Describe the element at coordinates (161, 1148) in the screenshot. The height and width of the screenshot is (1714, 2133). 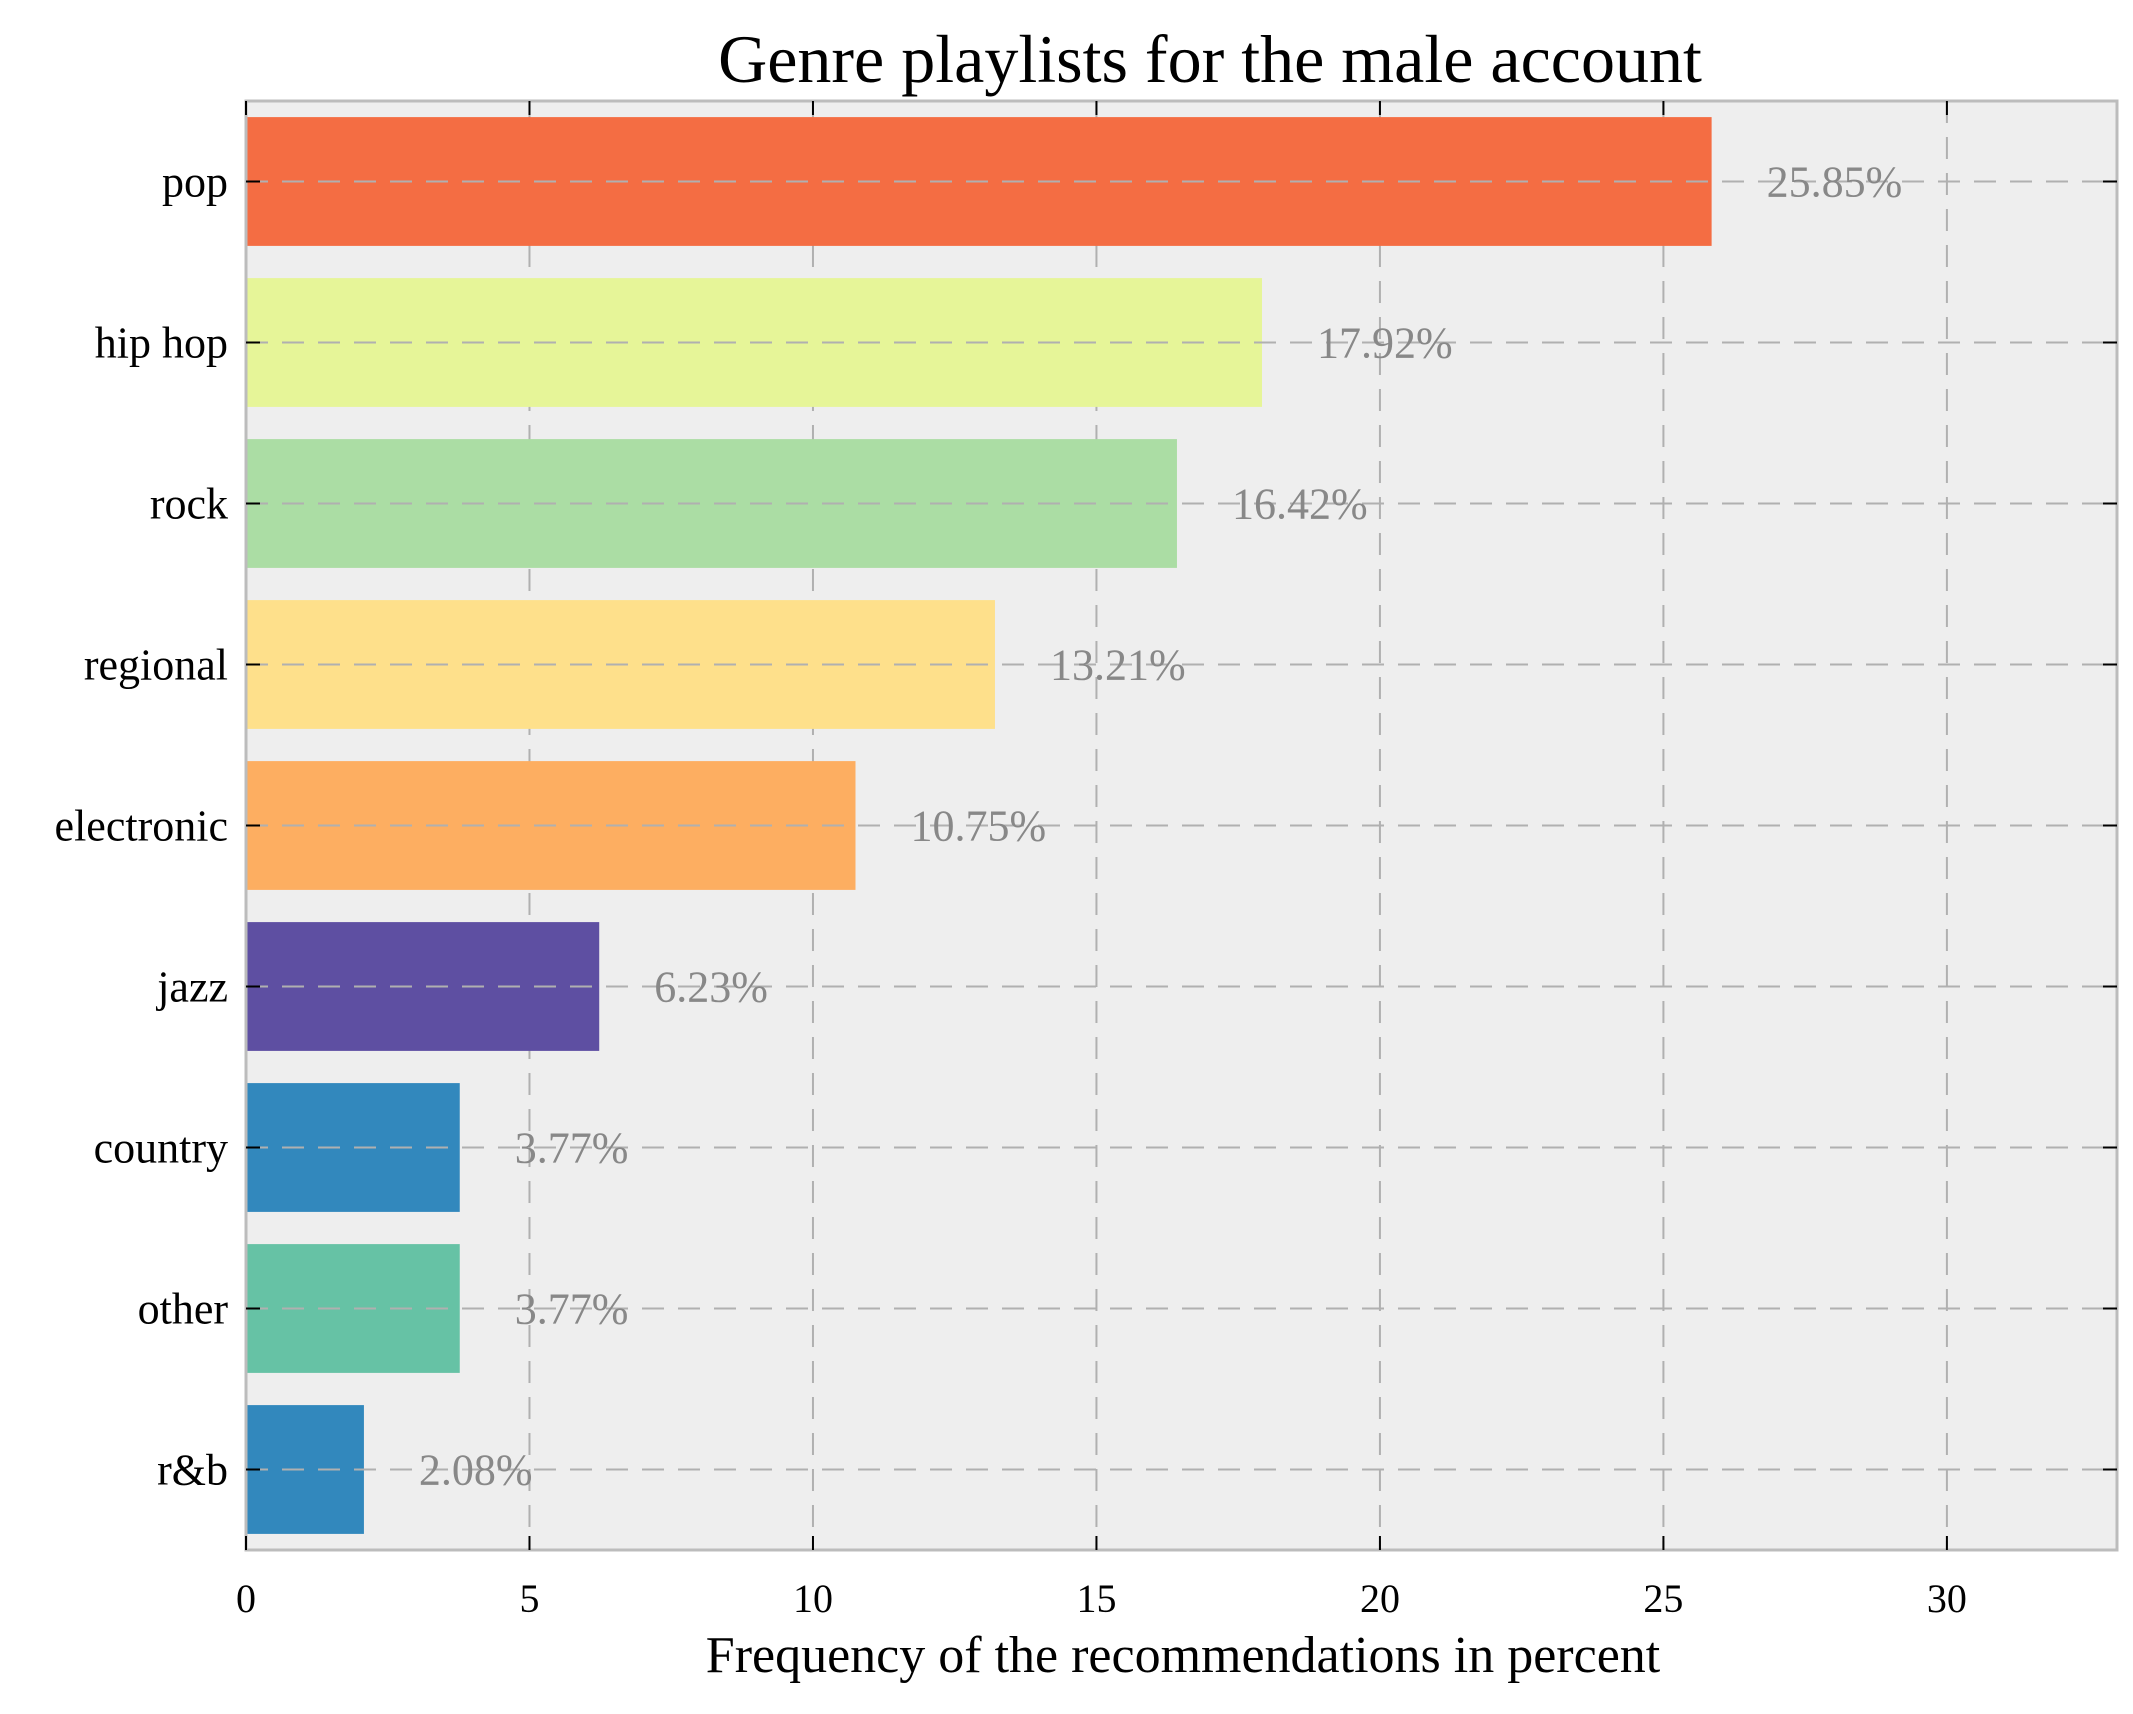
I see `y-tick-label: country` at that location.